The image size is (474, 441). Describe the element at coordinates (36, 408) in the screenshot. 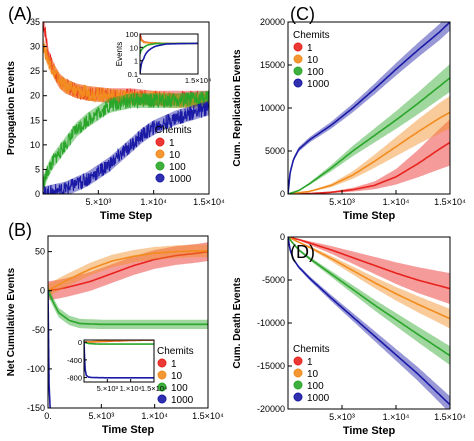

I see `y-tick-label: -150` at that location.